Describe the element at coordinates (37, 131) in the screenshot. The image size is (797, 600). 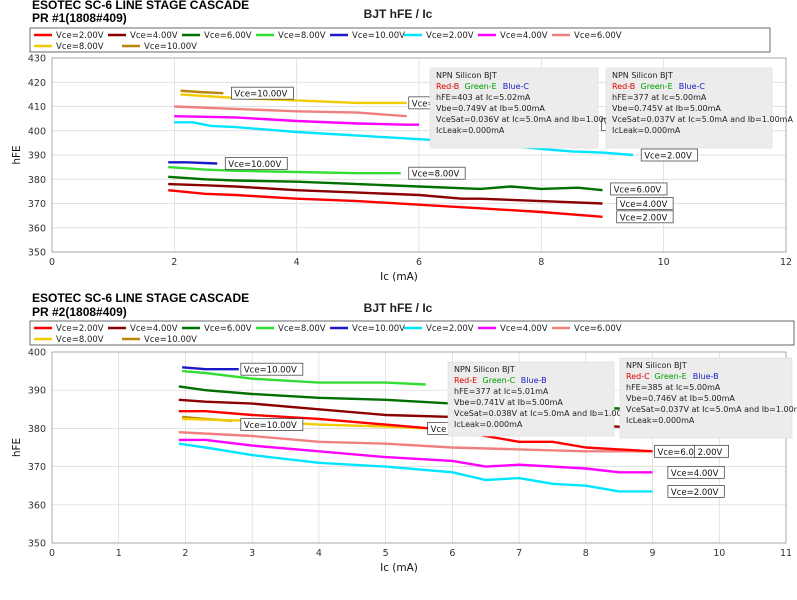
I see `y-tick-label: 400` at that location.